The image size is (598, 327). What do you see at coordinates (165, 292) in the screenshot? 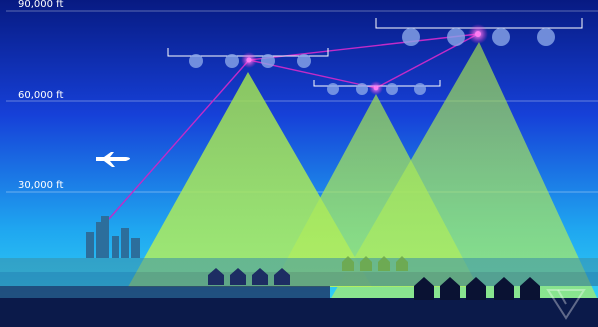
I see `ground-edge` at bounding box center [165, 292].